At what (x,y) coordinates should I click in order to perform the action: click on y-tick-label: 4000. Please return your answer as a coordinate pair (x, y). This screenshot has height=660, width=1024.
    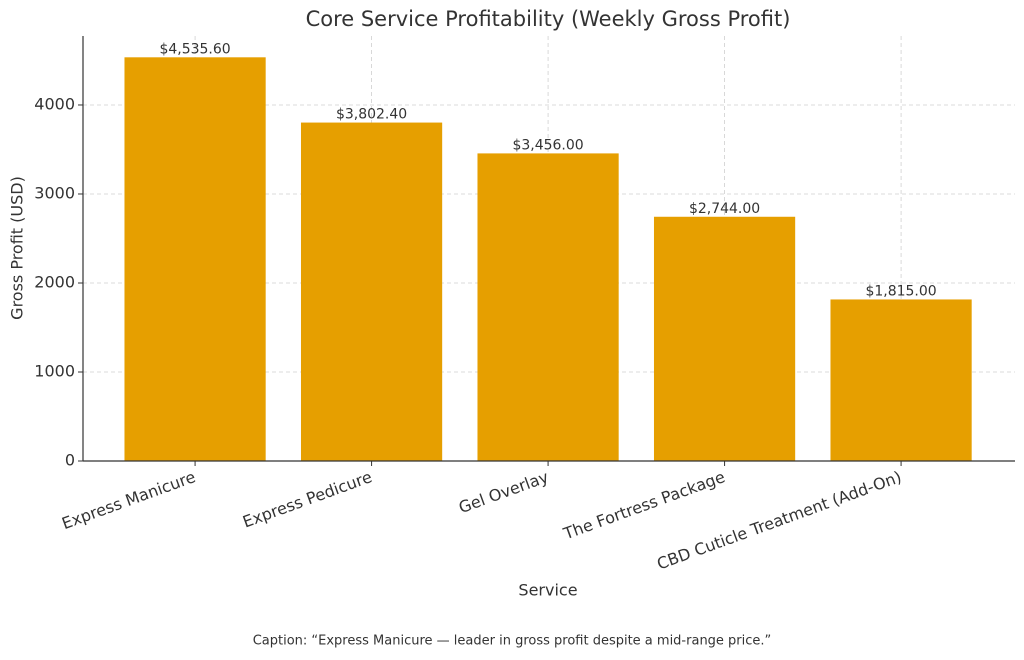
    Looking at the image, I should click on (54, 103).